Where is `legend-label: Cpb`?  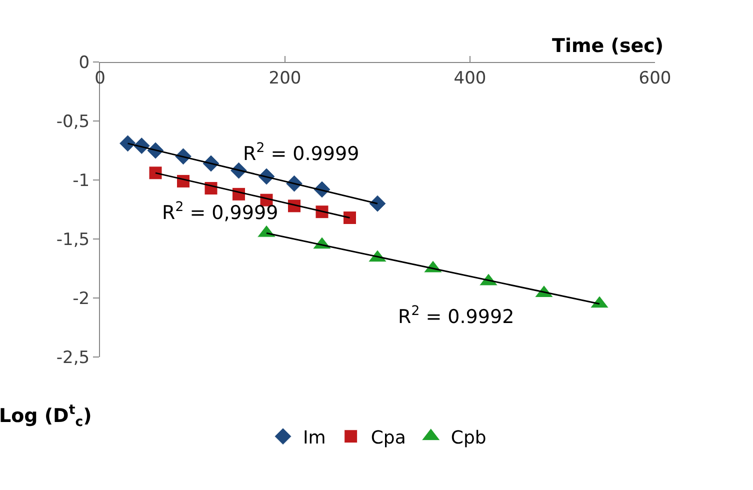 legend-label: Cpb is located at coordinates (468, 437).